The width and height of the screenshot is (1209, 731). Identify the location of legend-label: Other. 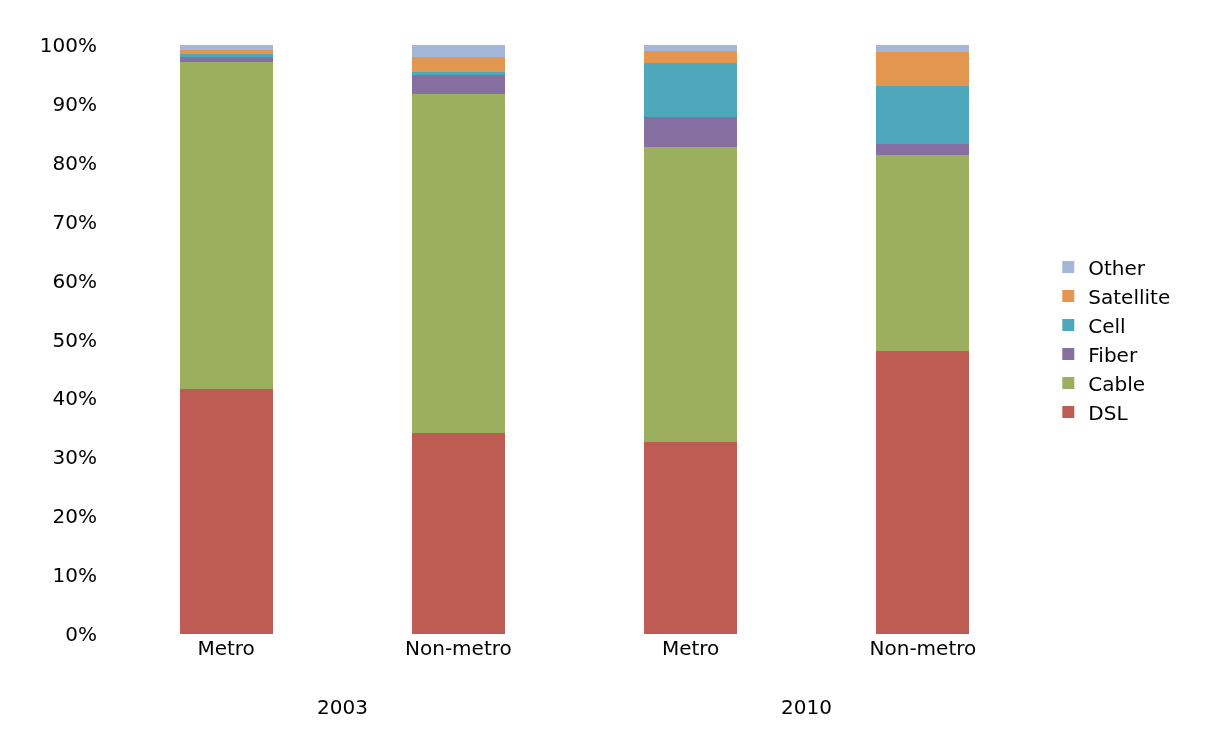
(1117, 267).